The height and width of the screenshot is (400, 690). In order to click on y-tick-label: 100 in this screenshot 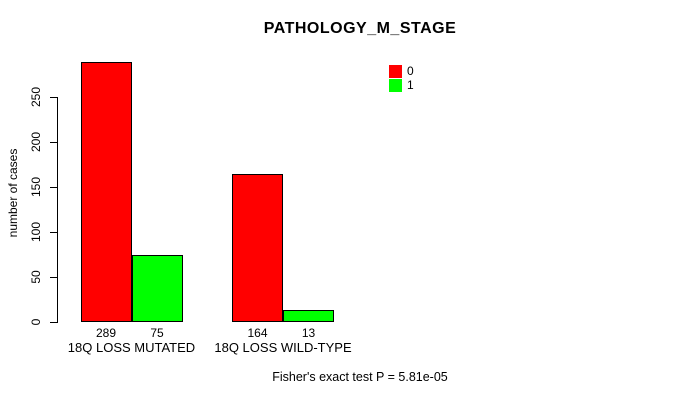, I will do `click(36, 232)`.